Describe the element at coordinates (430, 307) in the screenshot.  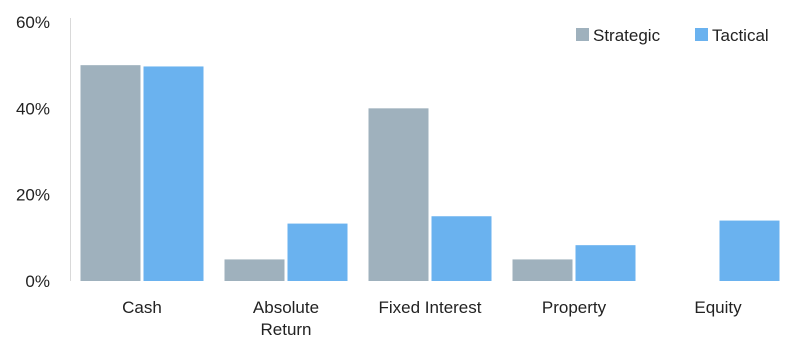
I see `x-tick-label: Fixed Interest` at that location.